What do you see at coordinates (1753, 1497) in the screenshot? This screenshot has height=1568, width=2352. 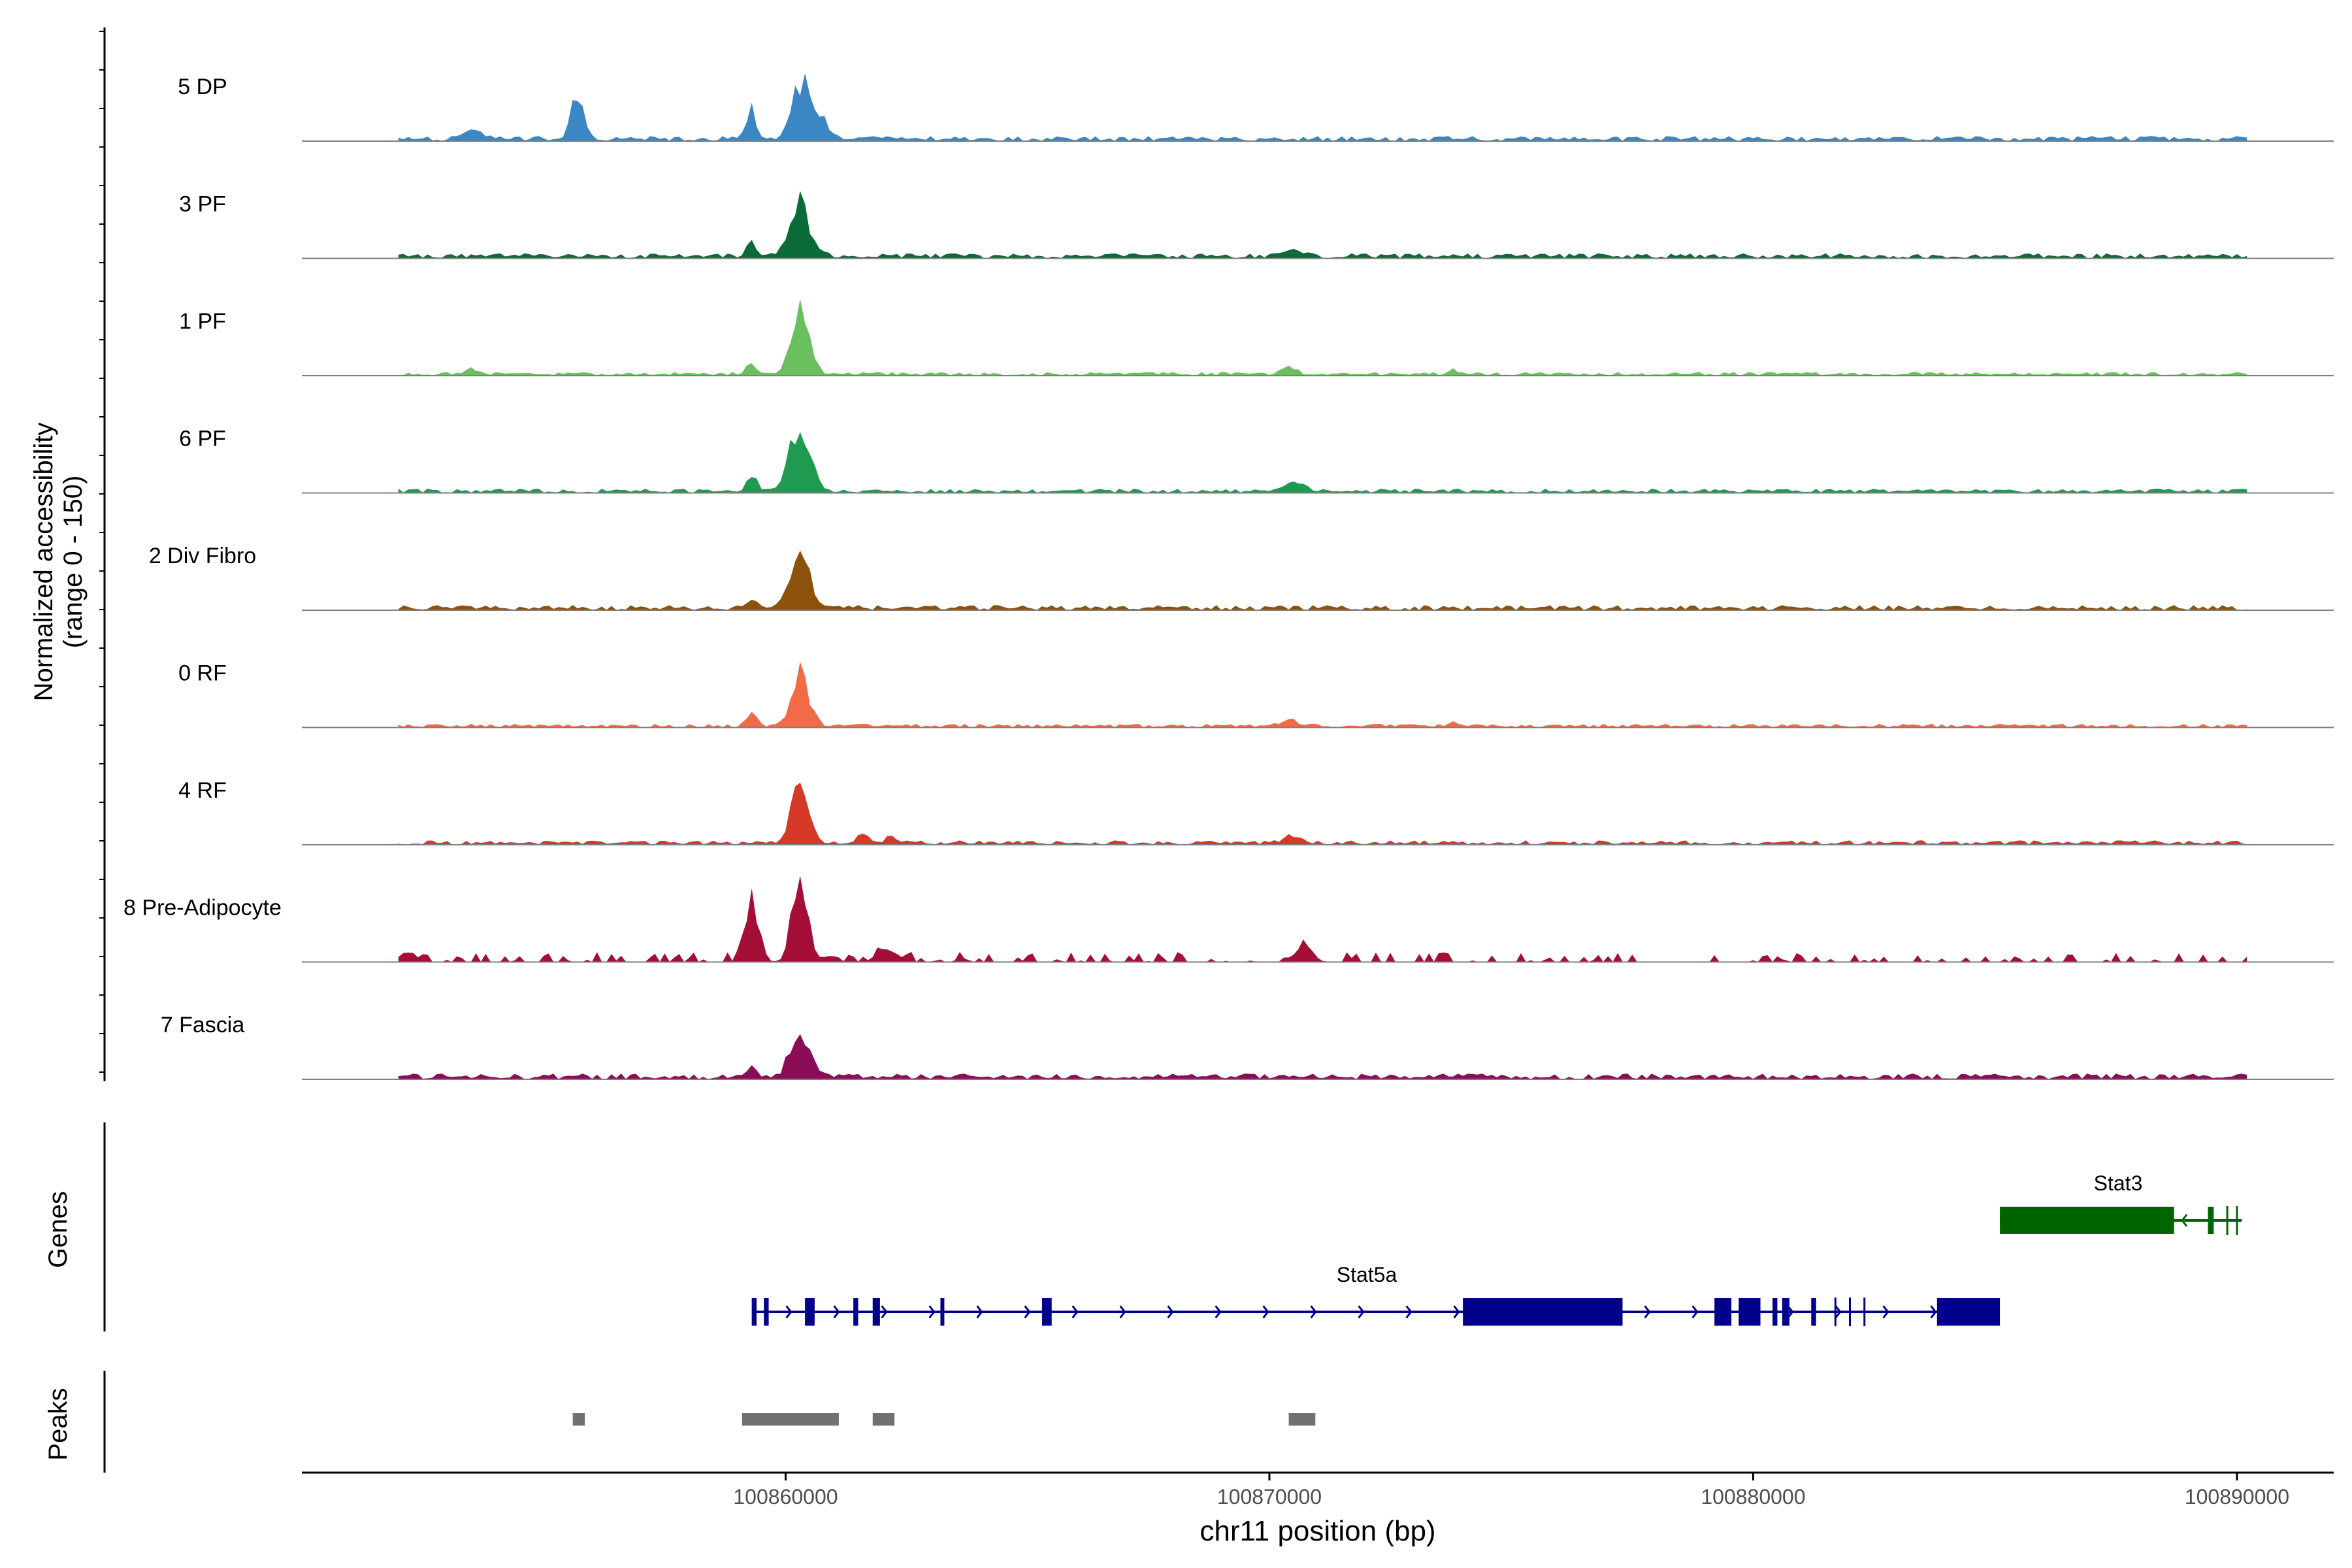 I see `x-tick-label: 100880000` at bounding box center [1753, 1497].